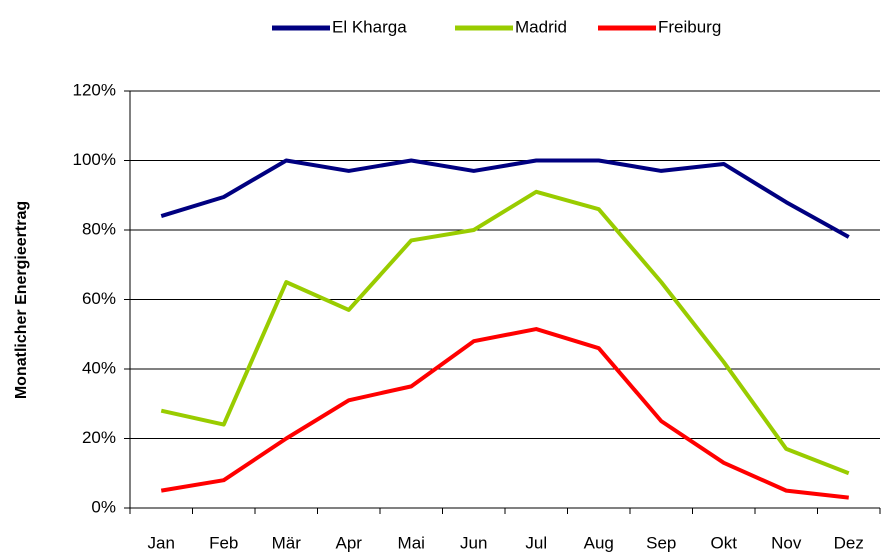 The height and width of the screenshot is (557, 882). Describe the element at coordinates (724, 542) in the screenshot. I see `x-tick-label: Okt` at that location.